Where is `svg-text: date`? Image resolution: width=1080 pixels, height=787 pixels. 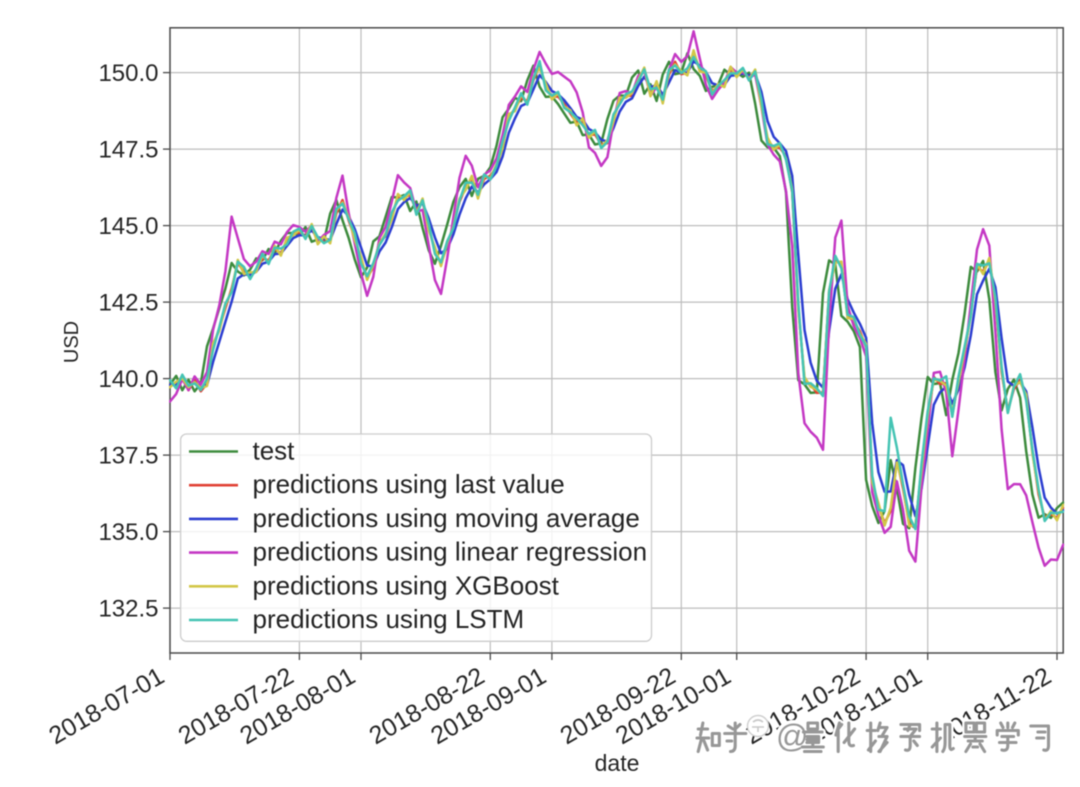
svg-text: date is located at coordinates (617, 763).